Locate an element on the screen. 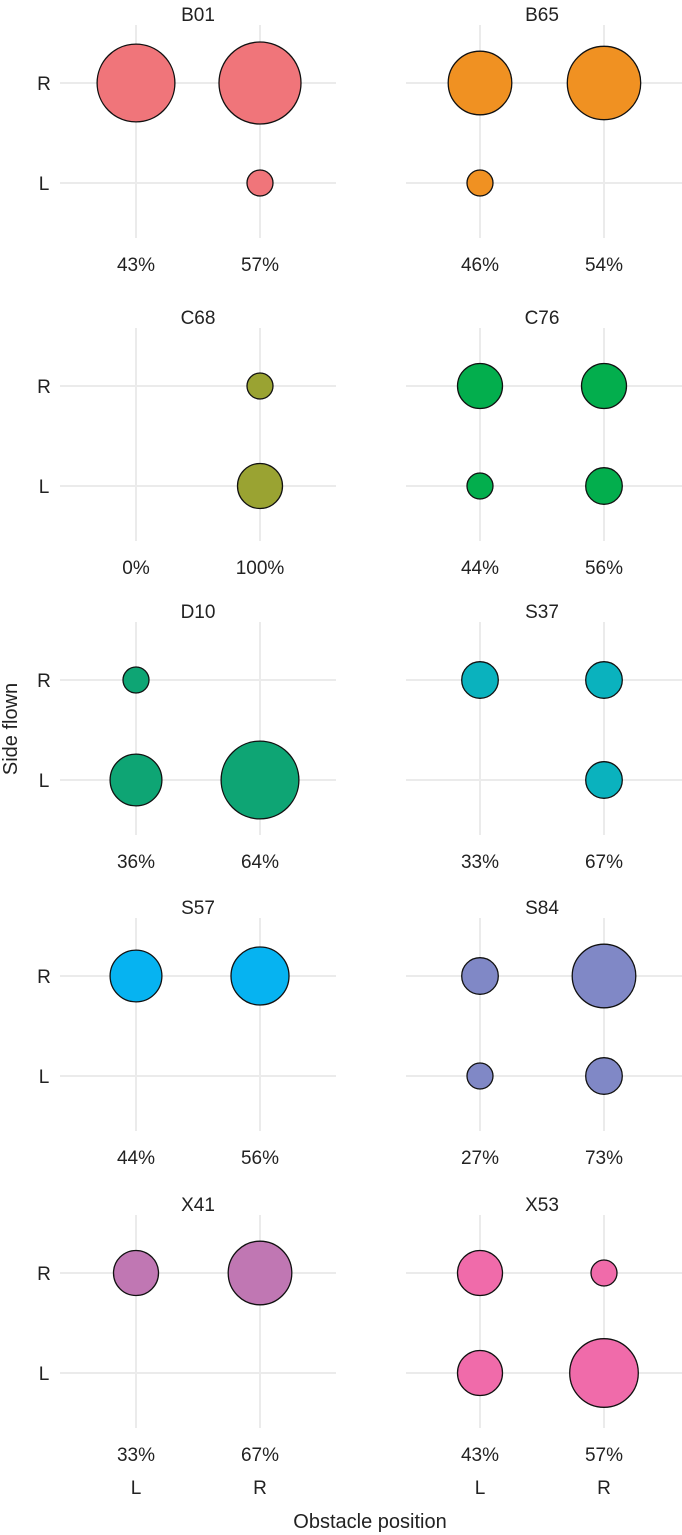 The width and height of the screenshot is (682, 1535). y-axis-title: Side flown is located at coordinates (11, 729).